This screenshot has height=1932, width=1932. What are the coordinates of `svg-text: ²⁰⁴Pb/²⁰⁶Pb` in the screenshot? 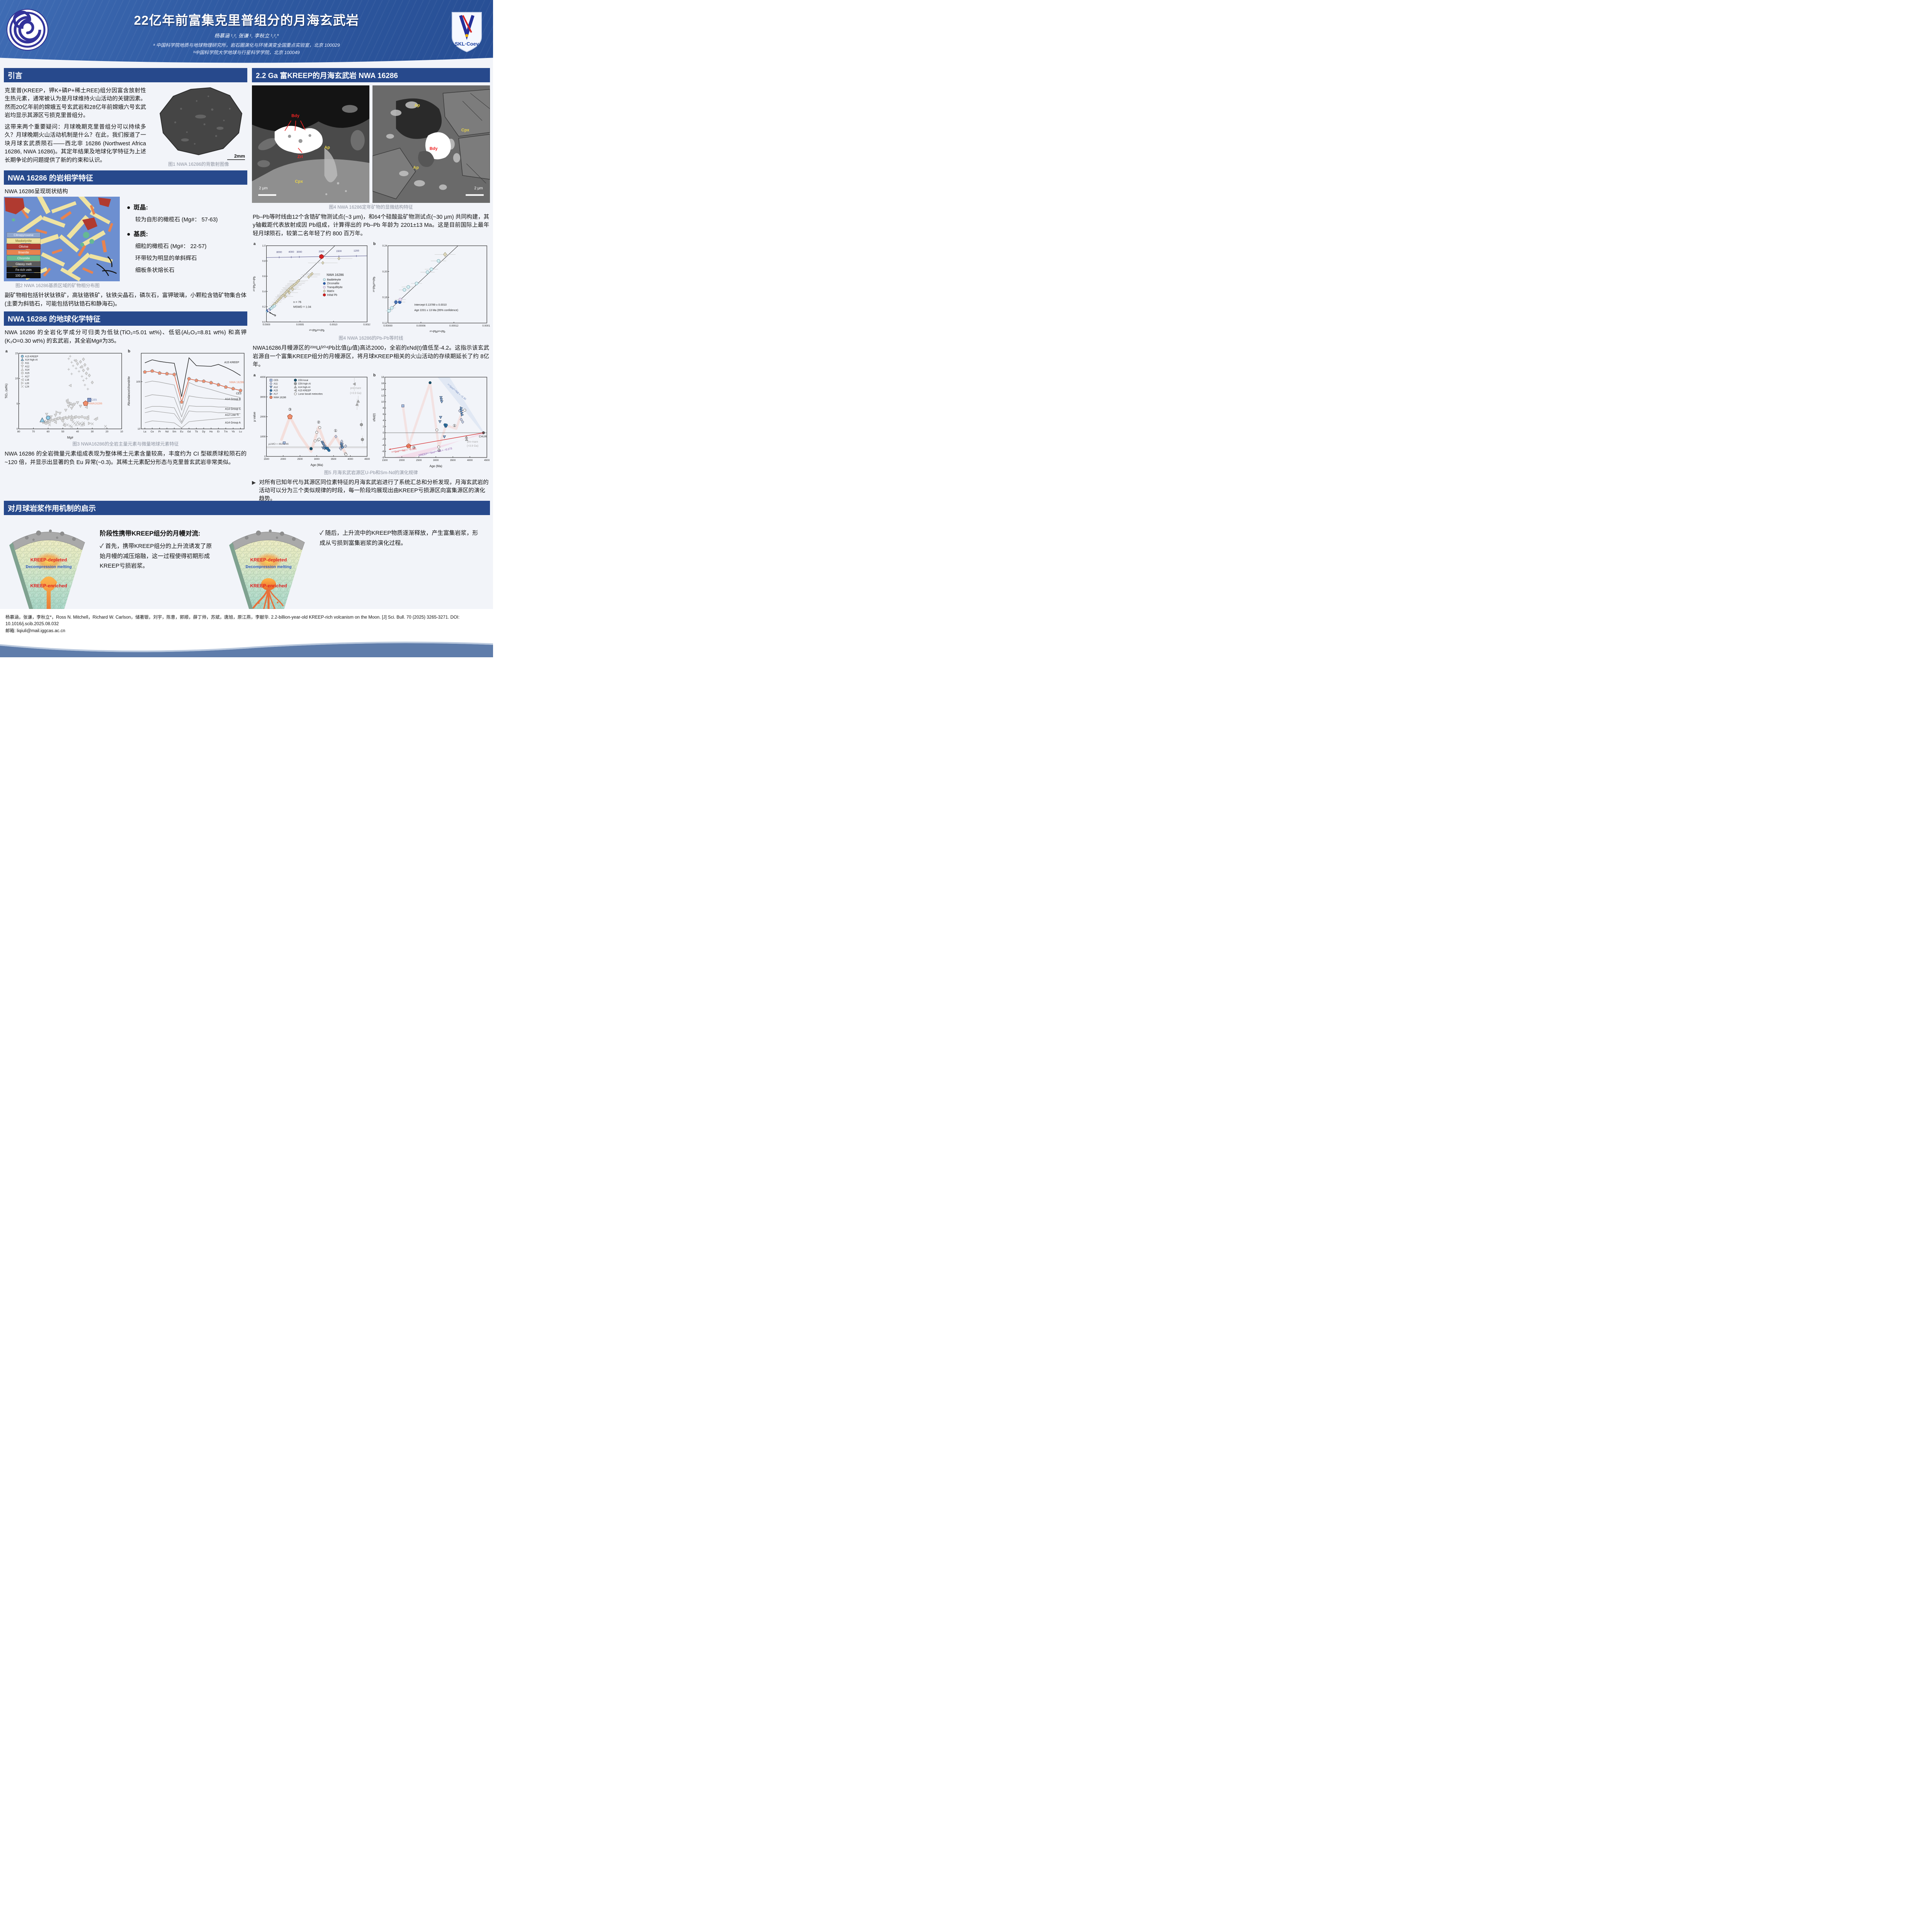 It's located at (438, 332).